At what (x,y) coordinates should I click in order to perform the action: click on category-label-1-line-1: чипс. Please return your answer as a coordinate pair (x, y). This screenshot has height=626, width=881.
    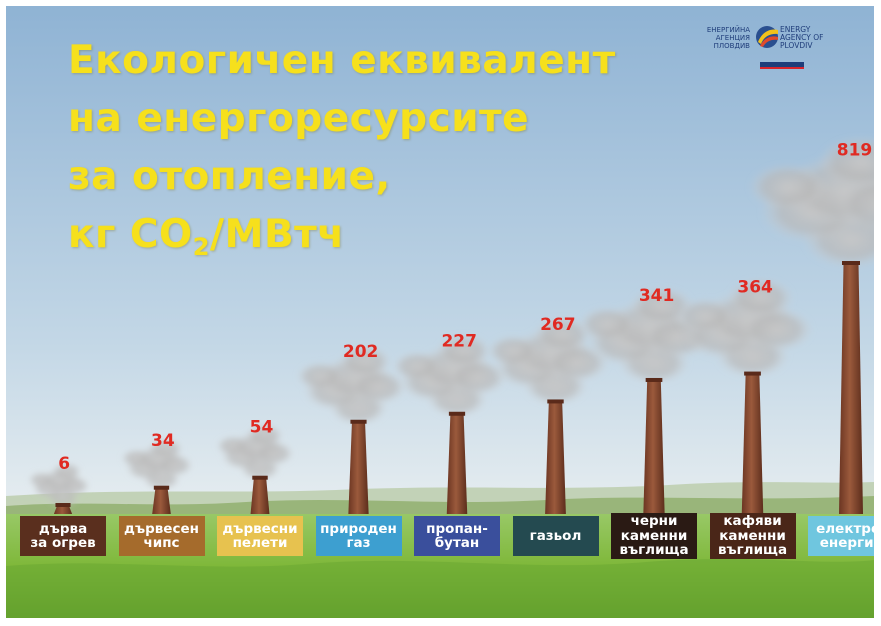
    Looking at the image, I should click on (161, 543).